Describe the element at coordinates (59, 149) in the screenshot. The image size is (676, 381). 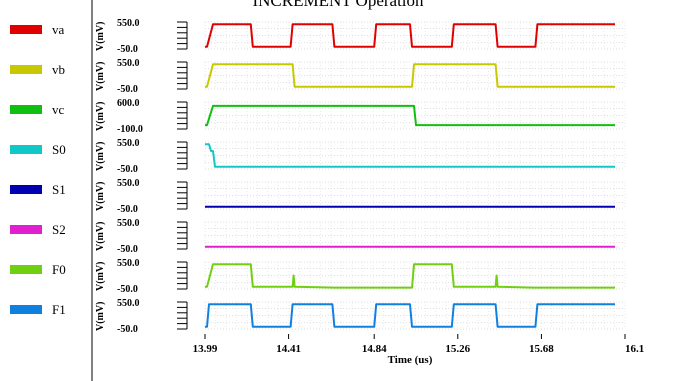
I see `legend-label-s0: S0` at that location.